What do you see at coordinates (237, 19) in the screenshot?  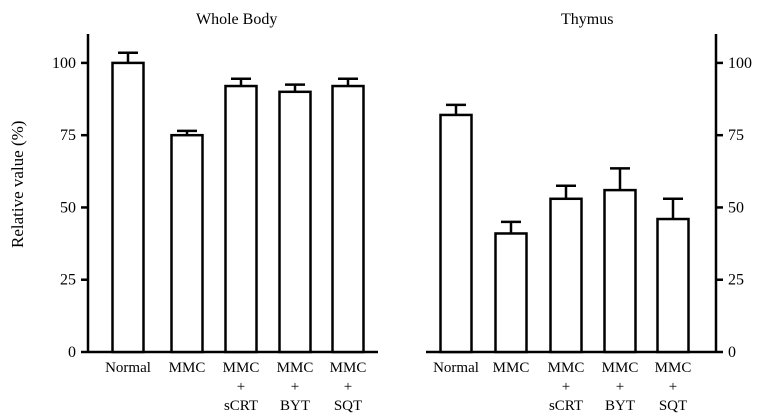 I see `whole-body-title: Whole Body` at bounding box center [237, 19].